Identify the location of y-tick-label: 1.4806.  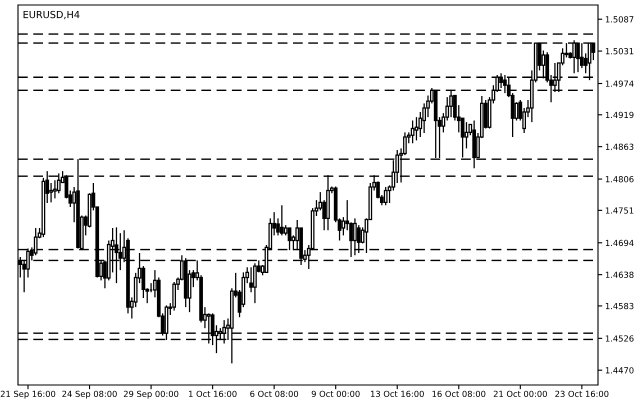
(620, 179).